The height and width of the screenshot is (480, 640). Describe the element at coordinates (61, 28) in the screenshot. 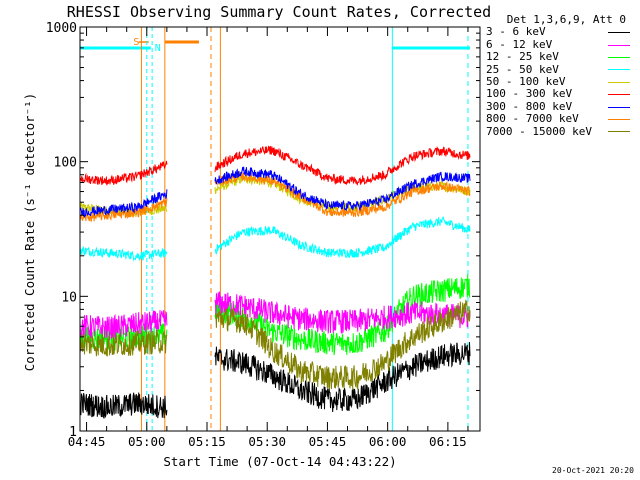

I see `y-tick-label: 1000` at that location.